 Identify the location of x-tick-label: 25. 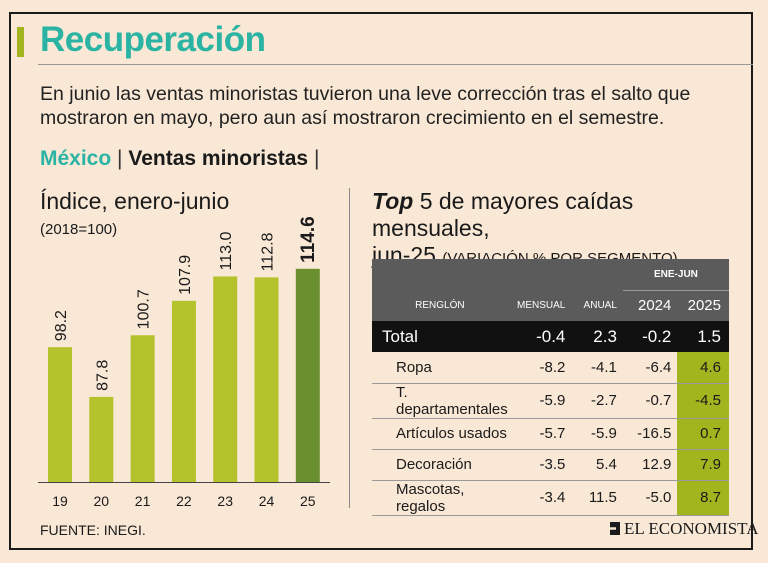
(308, 501).